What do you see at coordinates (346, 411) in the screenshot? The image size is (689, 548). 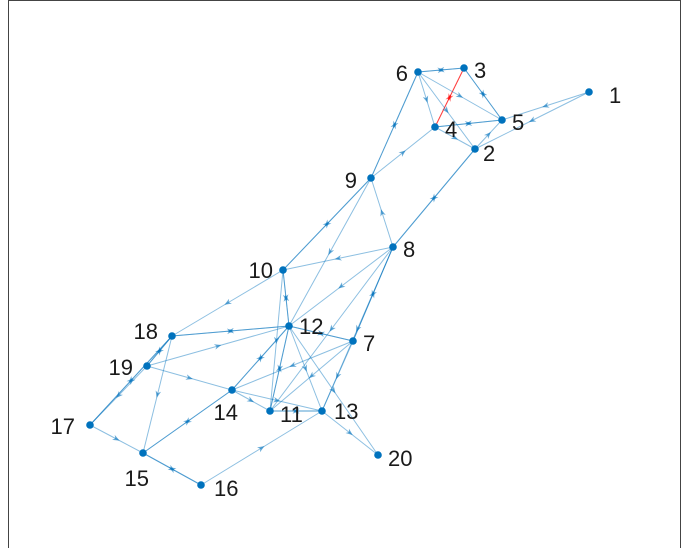 I see `node-label: 13` at bounding box center [346, 411].